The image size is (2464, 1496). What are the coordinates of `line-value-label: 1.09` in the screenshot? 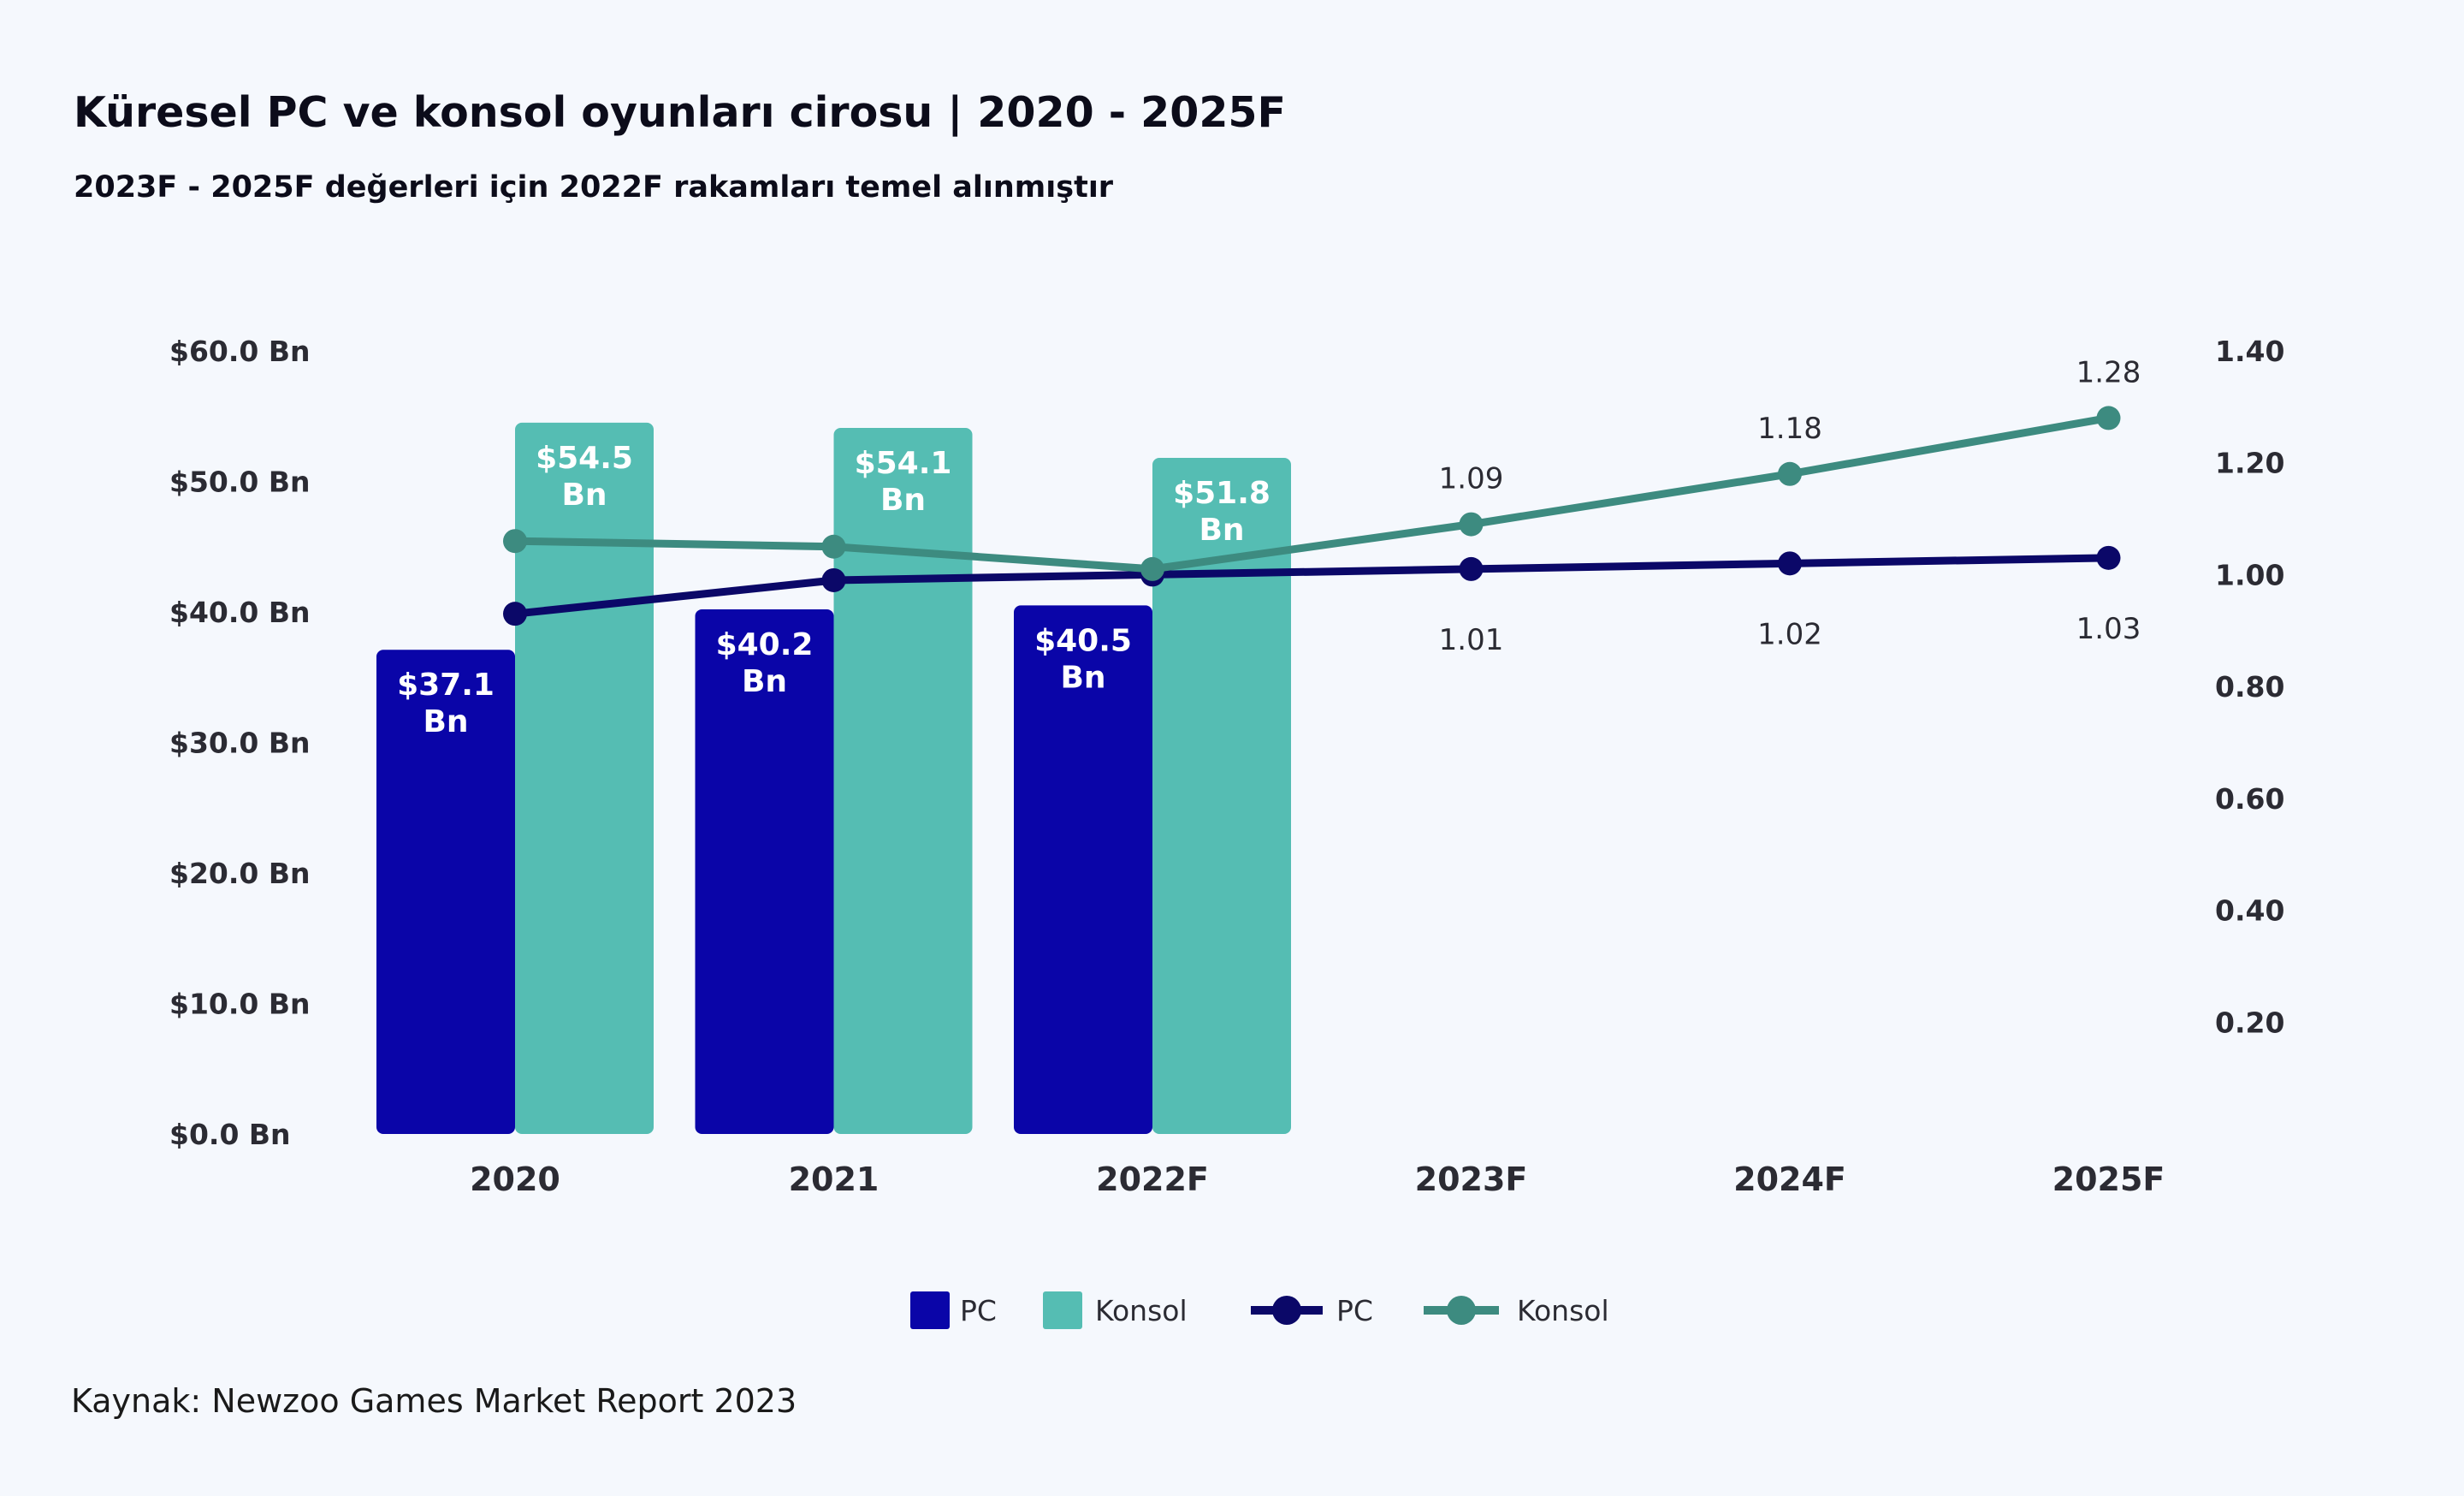 It's located at (1471, 479).